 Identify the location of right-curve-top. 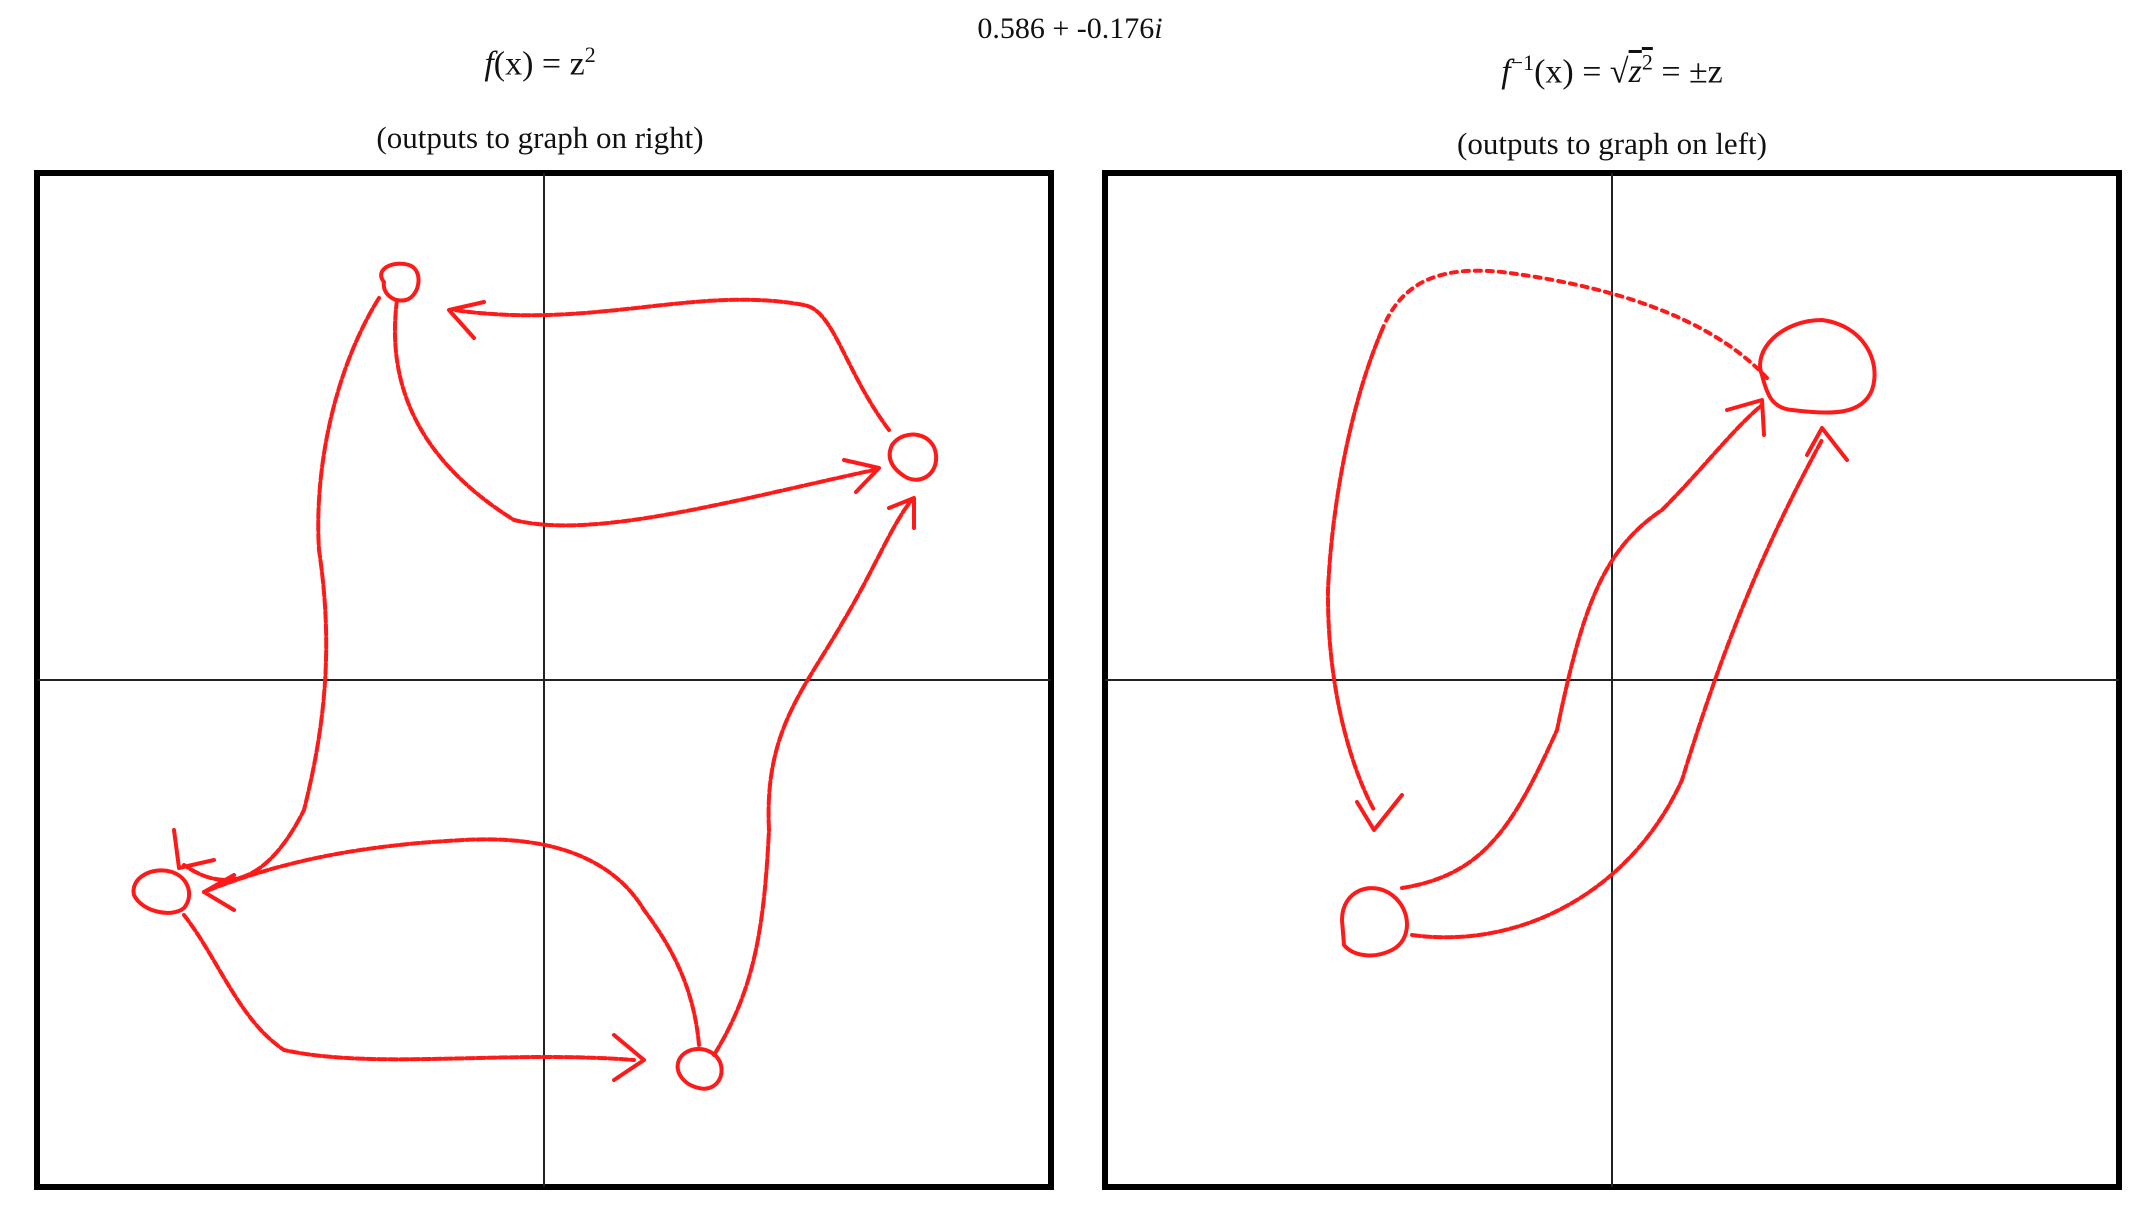
(1574, 324).